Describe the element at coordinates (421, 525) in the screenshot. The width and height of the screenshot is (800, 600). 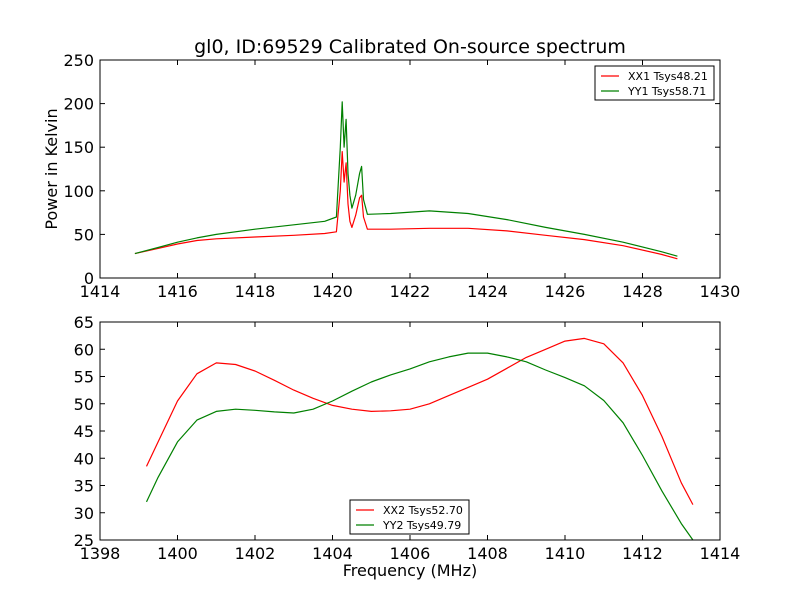
I see `legend-label-yy2: YY2 Tsys49.79` at that location.